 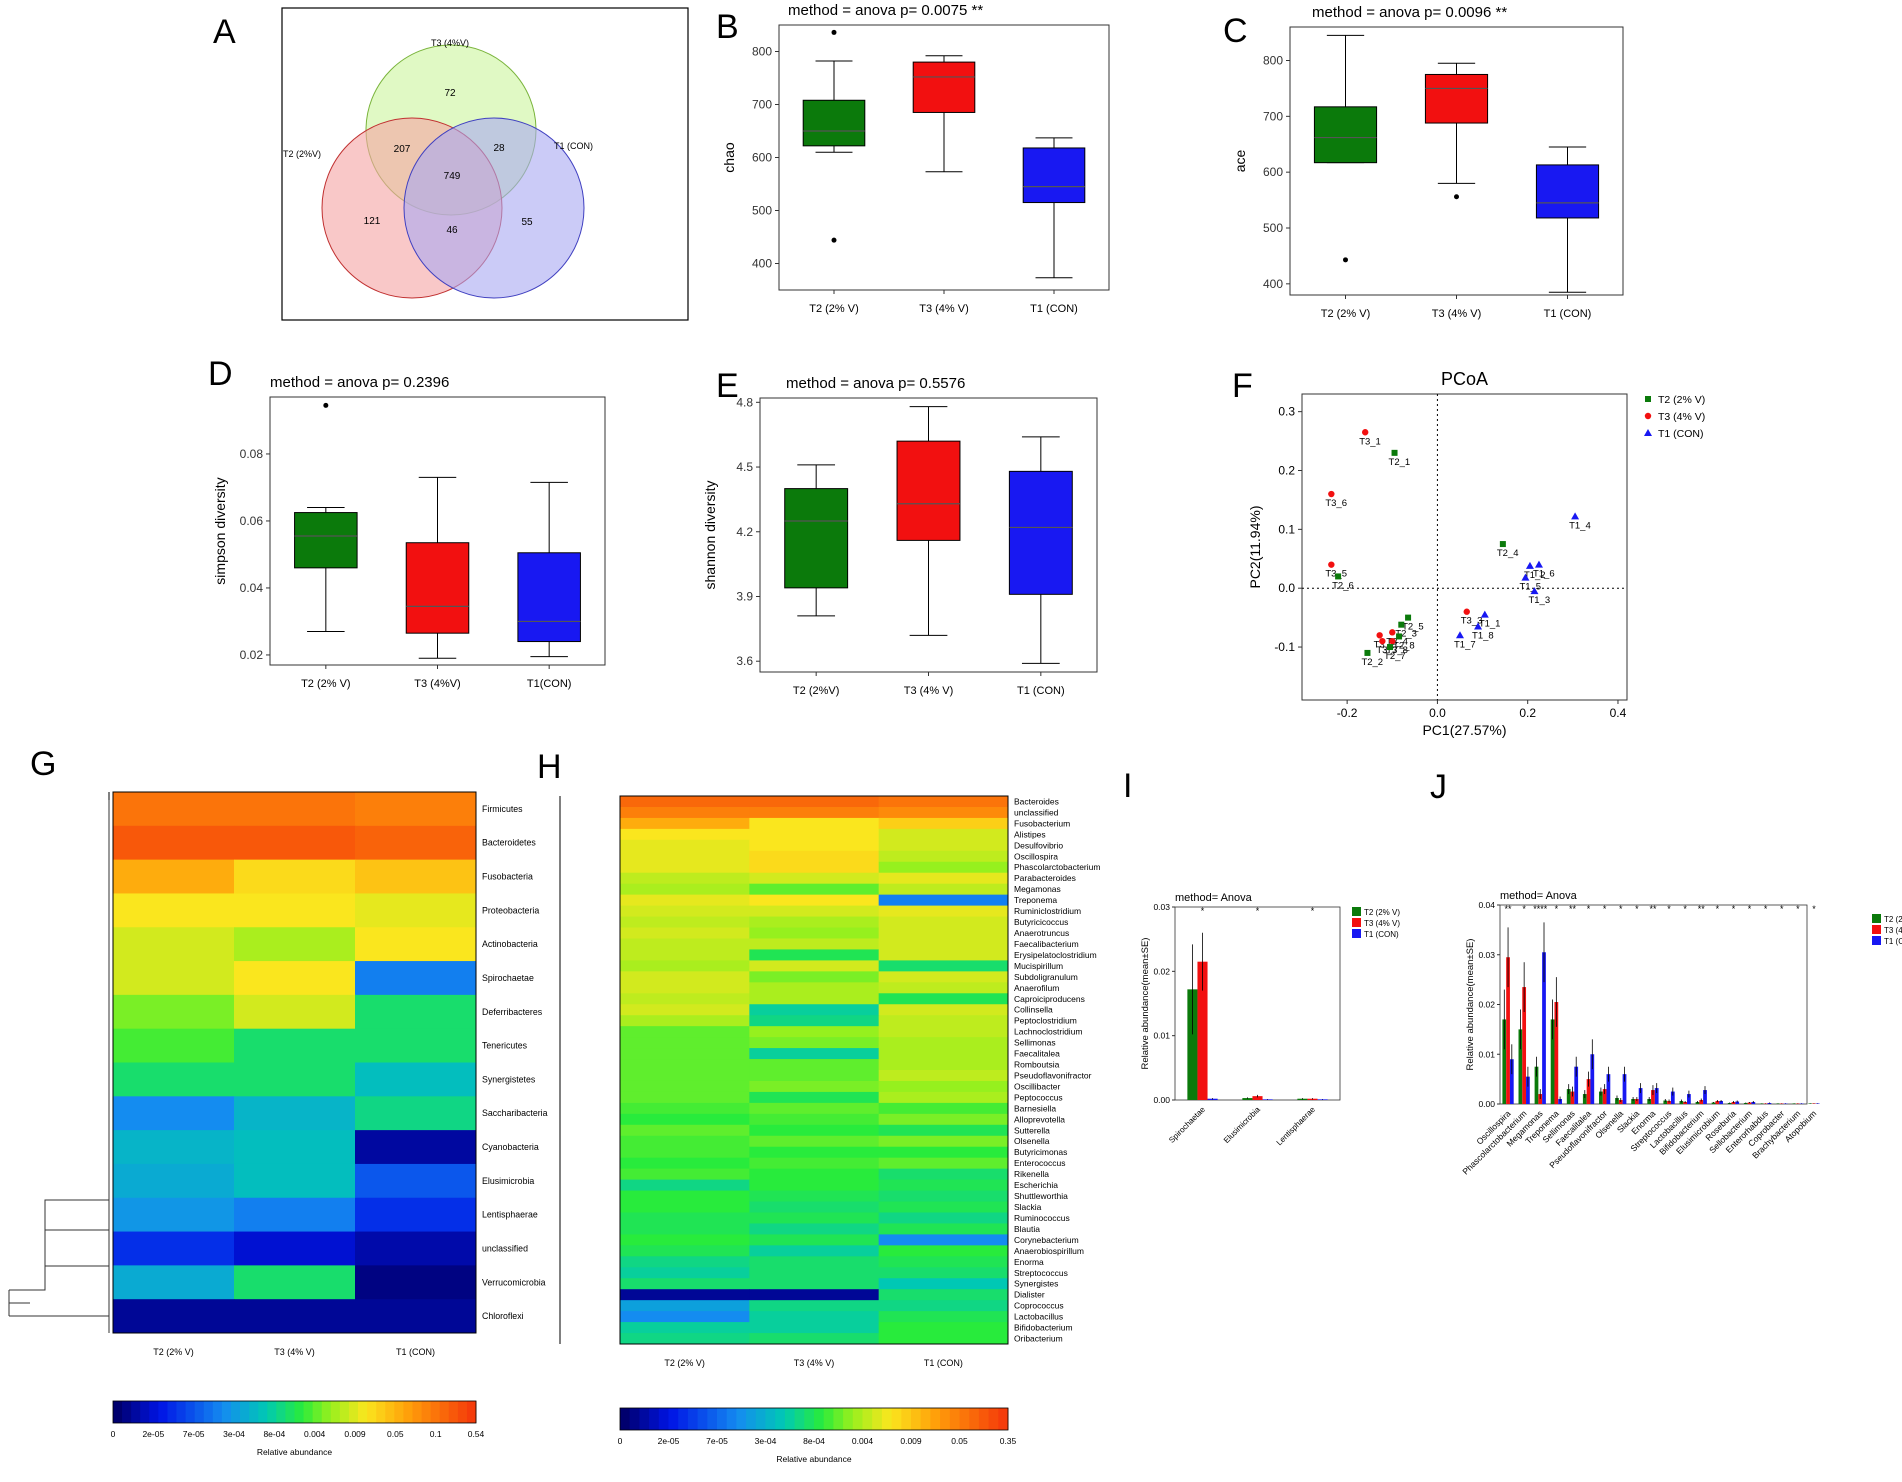 What do you see at coordinates (505, 1046) in the screenshot?
I see `row-label: Tenericutes` at bounding box center [505, 1046].